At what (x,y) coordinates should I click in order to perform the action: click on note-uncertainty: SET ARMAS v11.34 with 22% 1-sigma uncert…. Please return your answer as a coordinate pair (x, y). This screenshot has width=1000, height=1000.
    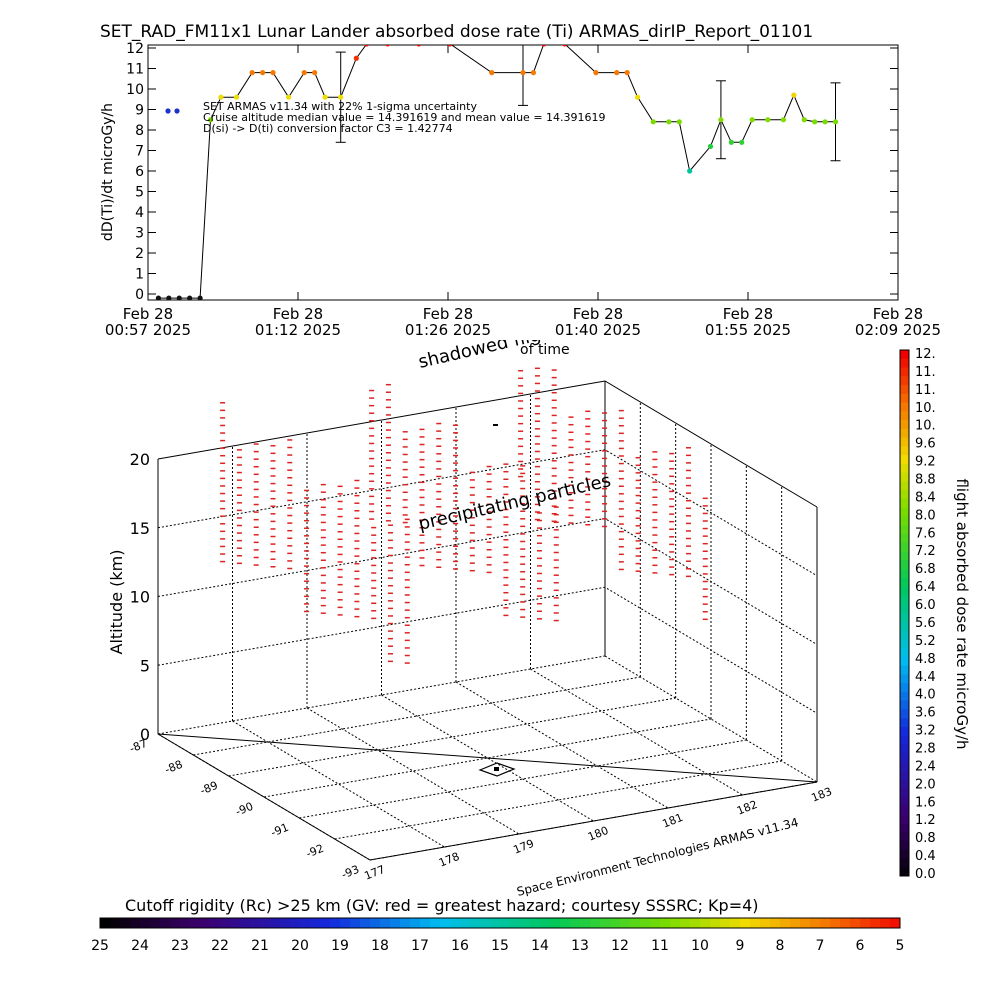
    Looking at the image, I should click on (340, 106).